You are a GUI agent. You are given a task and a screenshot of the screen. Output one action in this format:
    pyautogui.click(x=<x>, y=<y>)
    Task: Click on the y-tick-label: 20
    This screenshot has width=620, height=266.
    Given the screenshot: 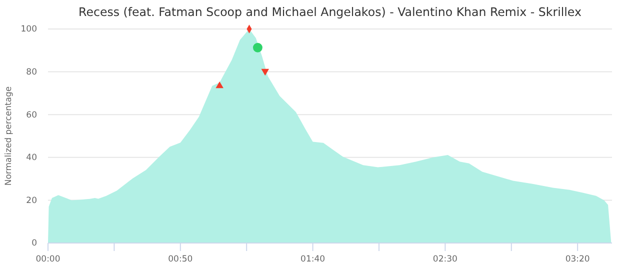 What is the action you would take?
    pyautogui.click(x=31, y=201)
    